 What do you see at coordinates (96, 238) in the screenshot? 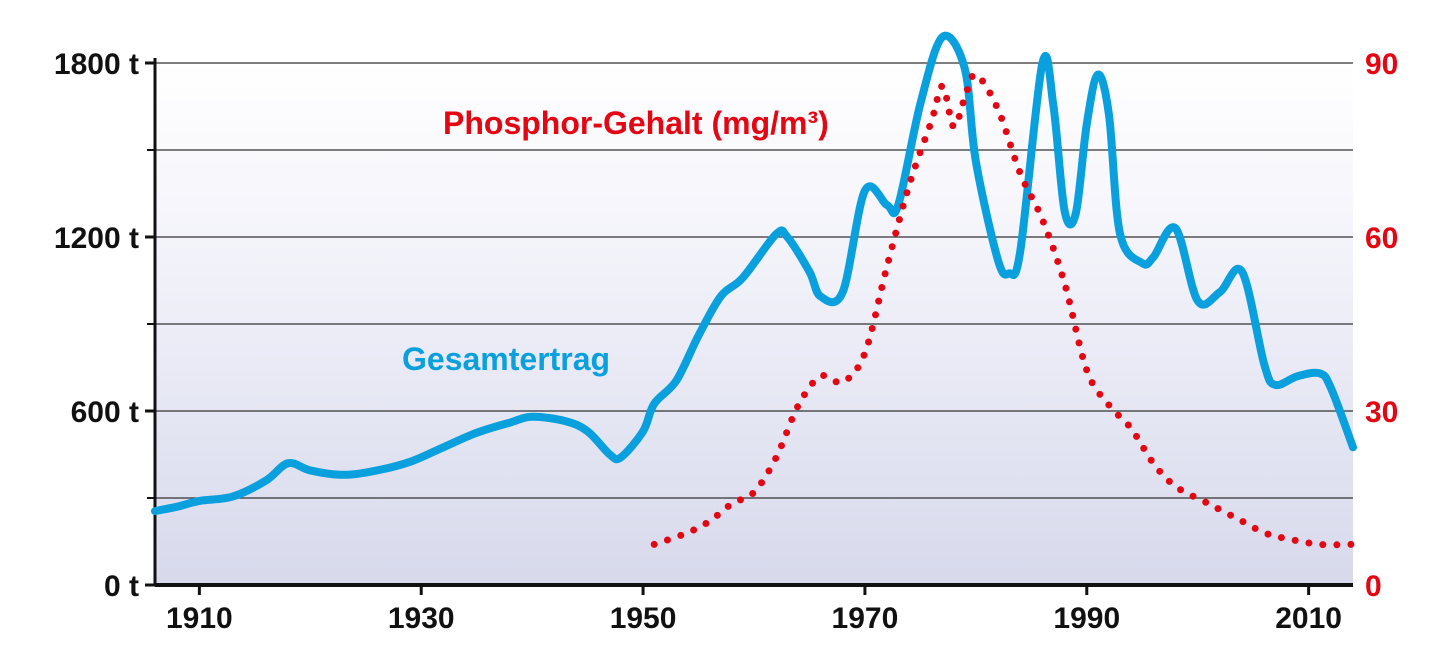
I see `left-tick-label: 1200 t` at bounding box center [96, 238].